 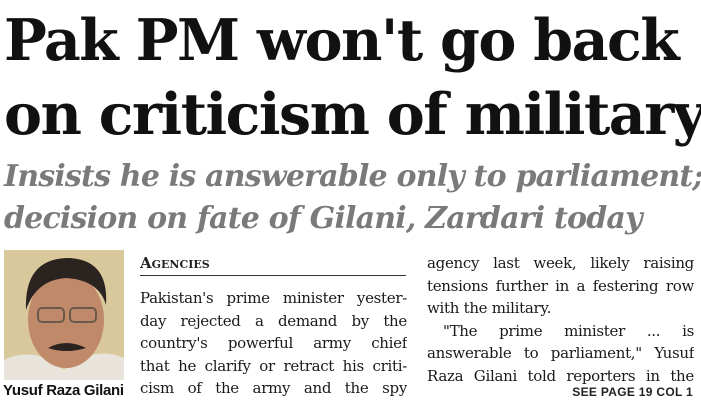 I want to click on text-line: with the military., so click(x=489, y=308).